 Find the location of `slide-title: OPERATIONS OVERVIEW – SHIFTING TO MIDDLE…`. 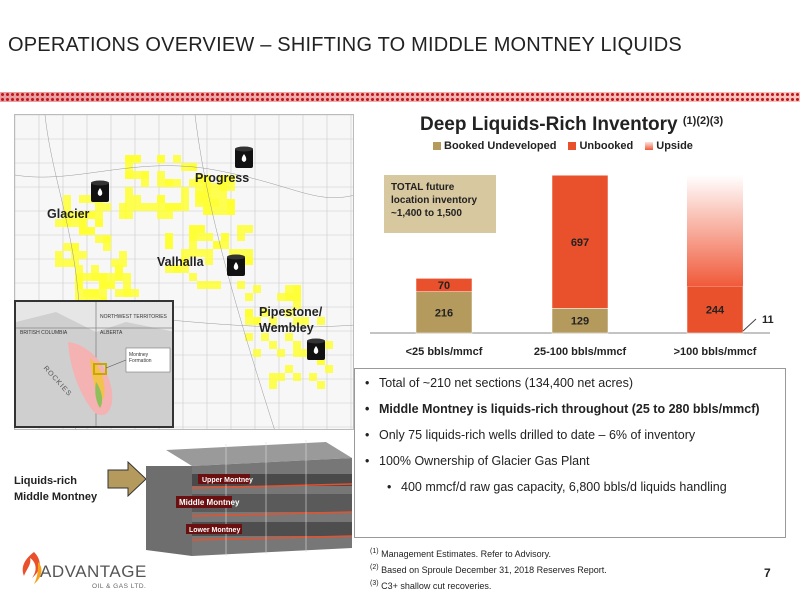

slide-title: OPERATIONS OVERVIEW – SHIFTING TO MIDDLE… is located at coordinates (345, 45).